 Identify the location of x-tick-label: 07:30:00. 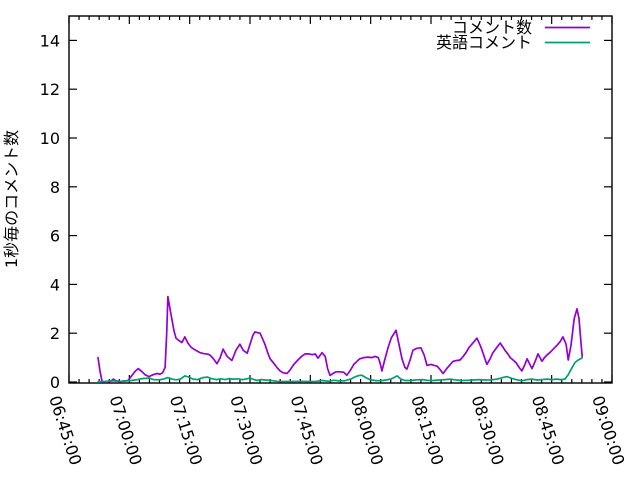
(246, 430).